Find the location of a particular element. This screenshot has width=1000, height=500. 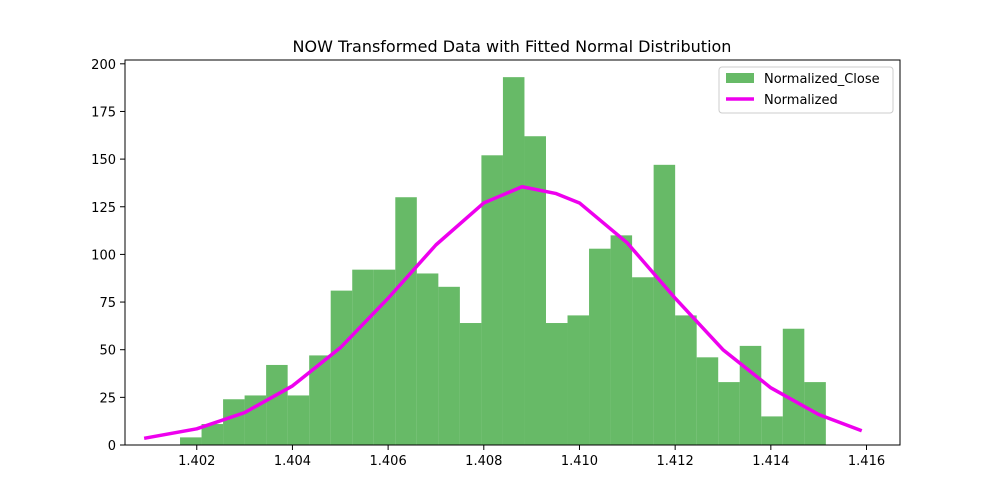

x-tick-label: 1.412 is located at coordinates (675, 461).